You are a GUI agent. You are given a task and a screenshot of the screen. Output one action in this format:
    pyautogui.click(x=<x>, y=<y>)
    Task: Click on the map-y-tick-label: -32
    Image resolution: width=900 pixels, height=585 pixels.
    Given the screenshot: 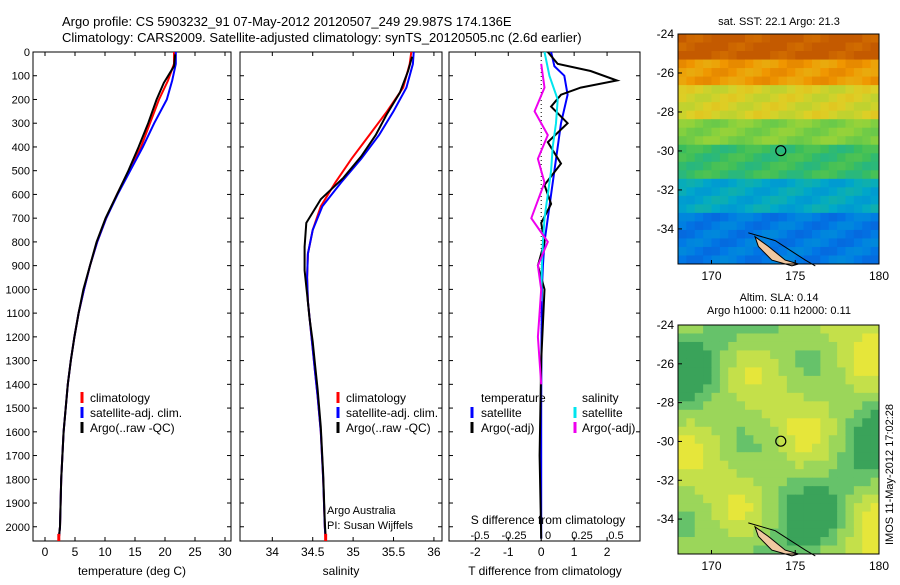 What is the action you would take?
    pyautogui.click(x=666, y=190)
    